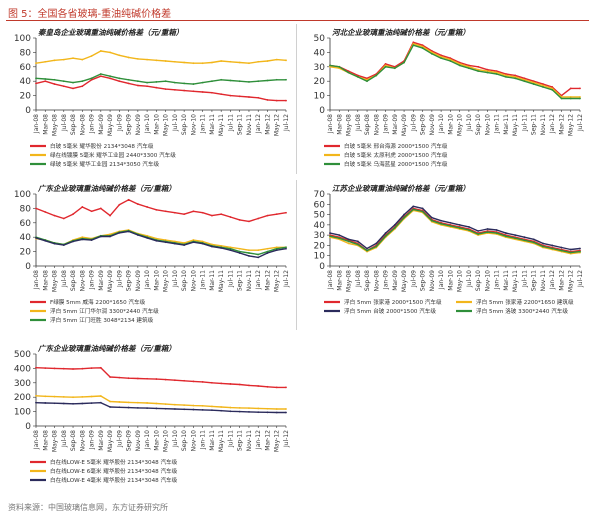 This screenshot has width=595, height=522. I want to click on x-tick-label: Jul-10, so click(175, 279).